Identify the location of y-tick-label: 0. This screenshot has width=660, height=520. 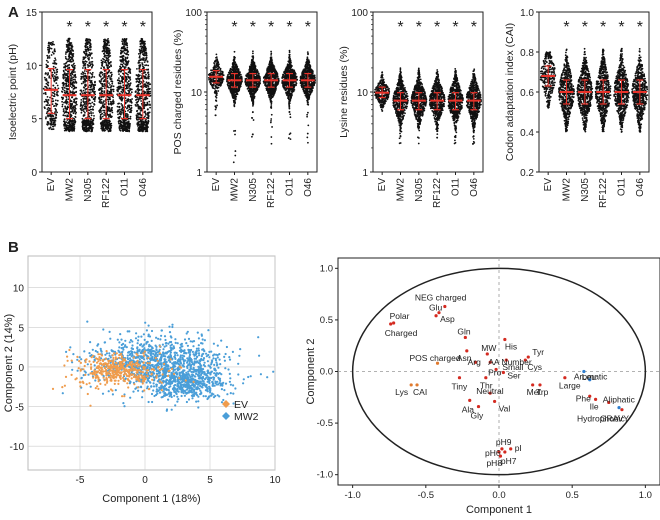
(34, 173).